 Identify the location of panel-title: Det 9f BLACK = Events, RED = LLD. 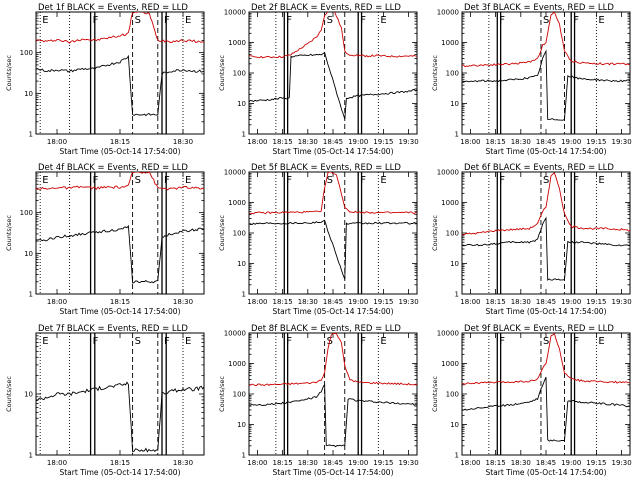
(539, 329).